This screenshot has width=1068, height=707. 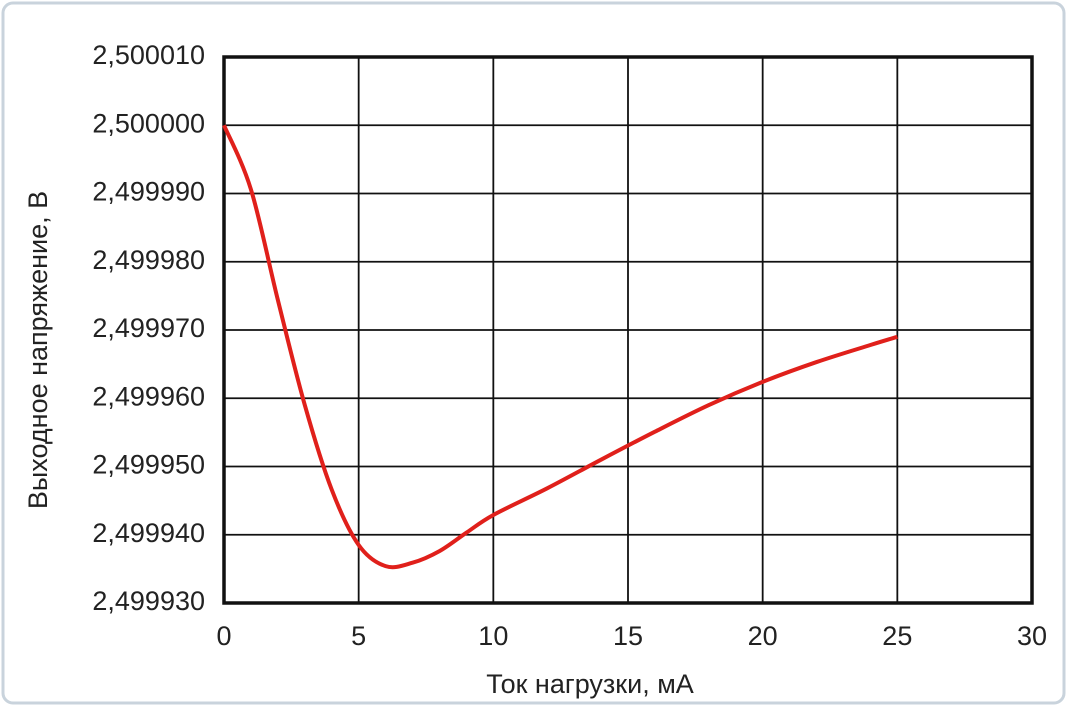 I want to click on x-tick-label: 5, so click(x=358, y=636).